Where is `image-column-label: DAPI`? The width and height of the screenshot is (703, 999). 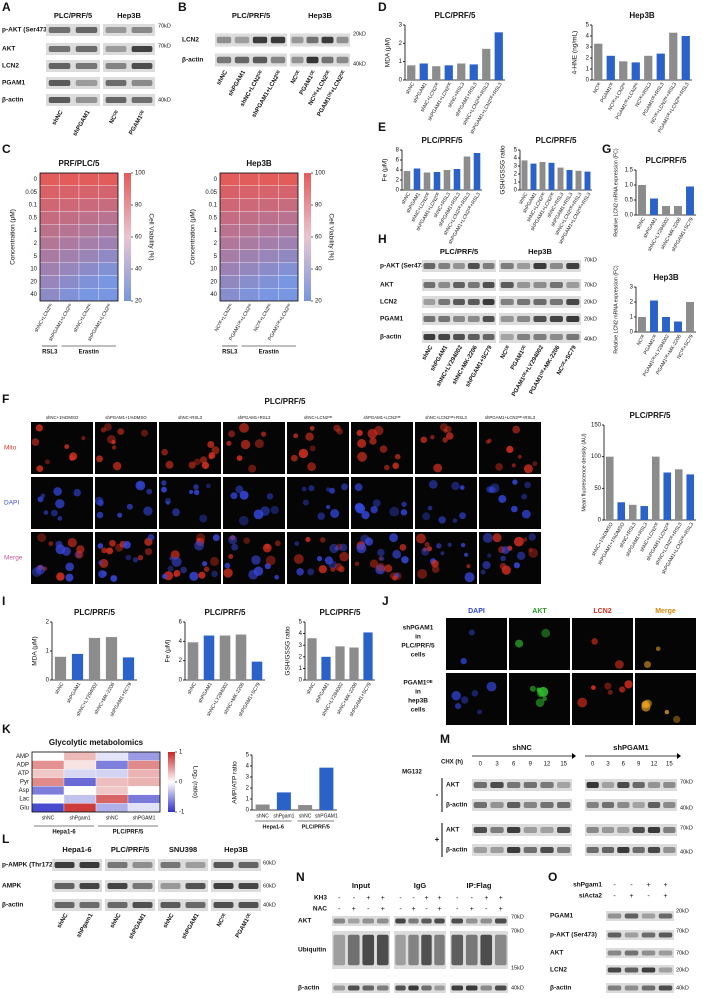 image-column-label: DAPI is located at coordinates (476, 611).